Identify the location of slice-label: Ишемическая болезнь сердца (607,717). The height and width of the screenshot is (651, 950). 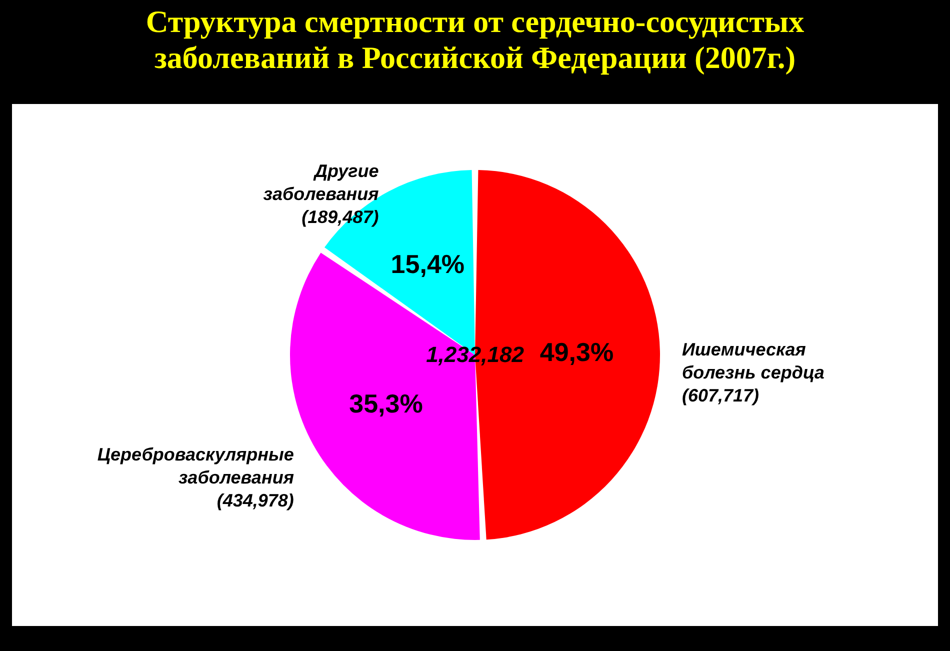
(753, 372).